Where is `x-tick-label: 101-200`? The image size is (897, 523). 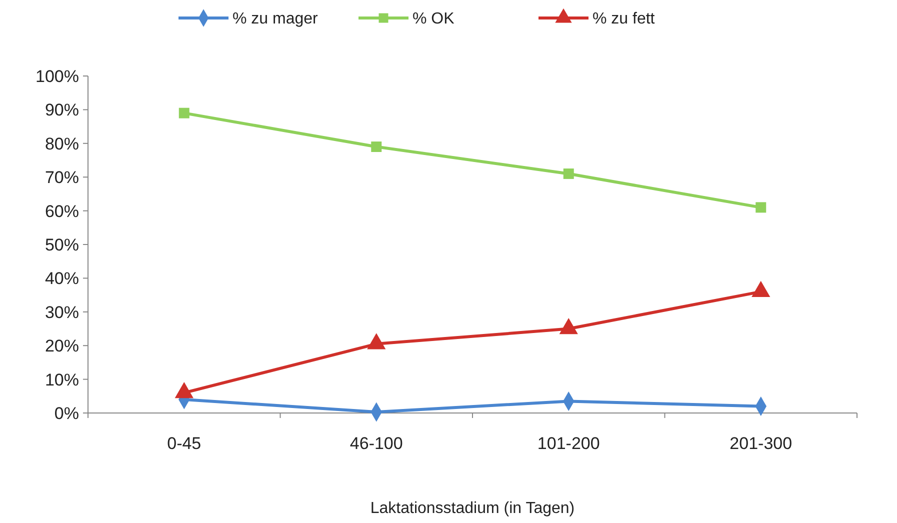
x-tick-label: 101-200 is located at coordinates (568, 443).